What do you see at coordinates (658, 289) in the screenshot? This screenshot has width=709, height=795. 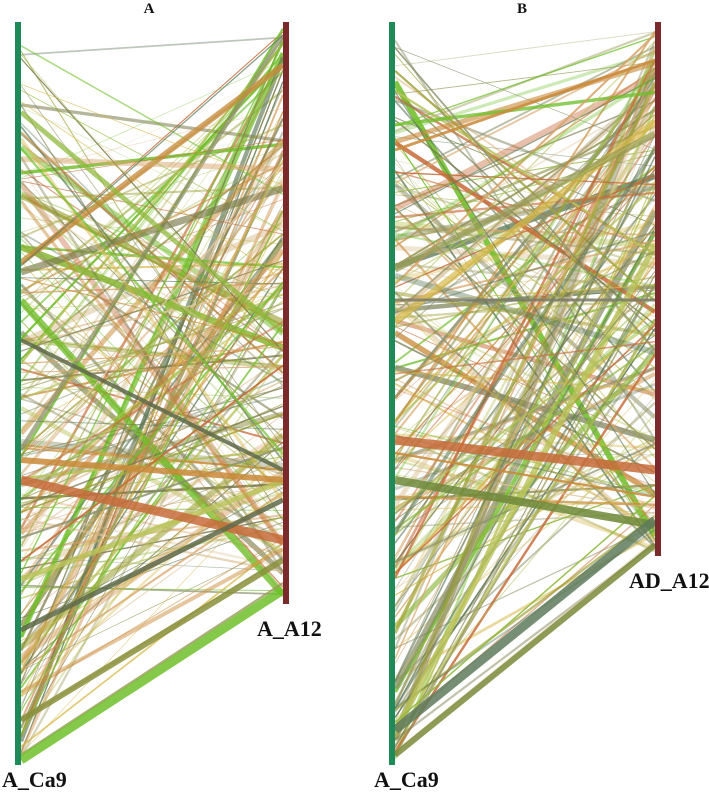 I see `chromosome-bar-right-b` at bounding box center [658, 289].